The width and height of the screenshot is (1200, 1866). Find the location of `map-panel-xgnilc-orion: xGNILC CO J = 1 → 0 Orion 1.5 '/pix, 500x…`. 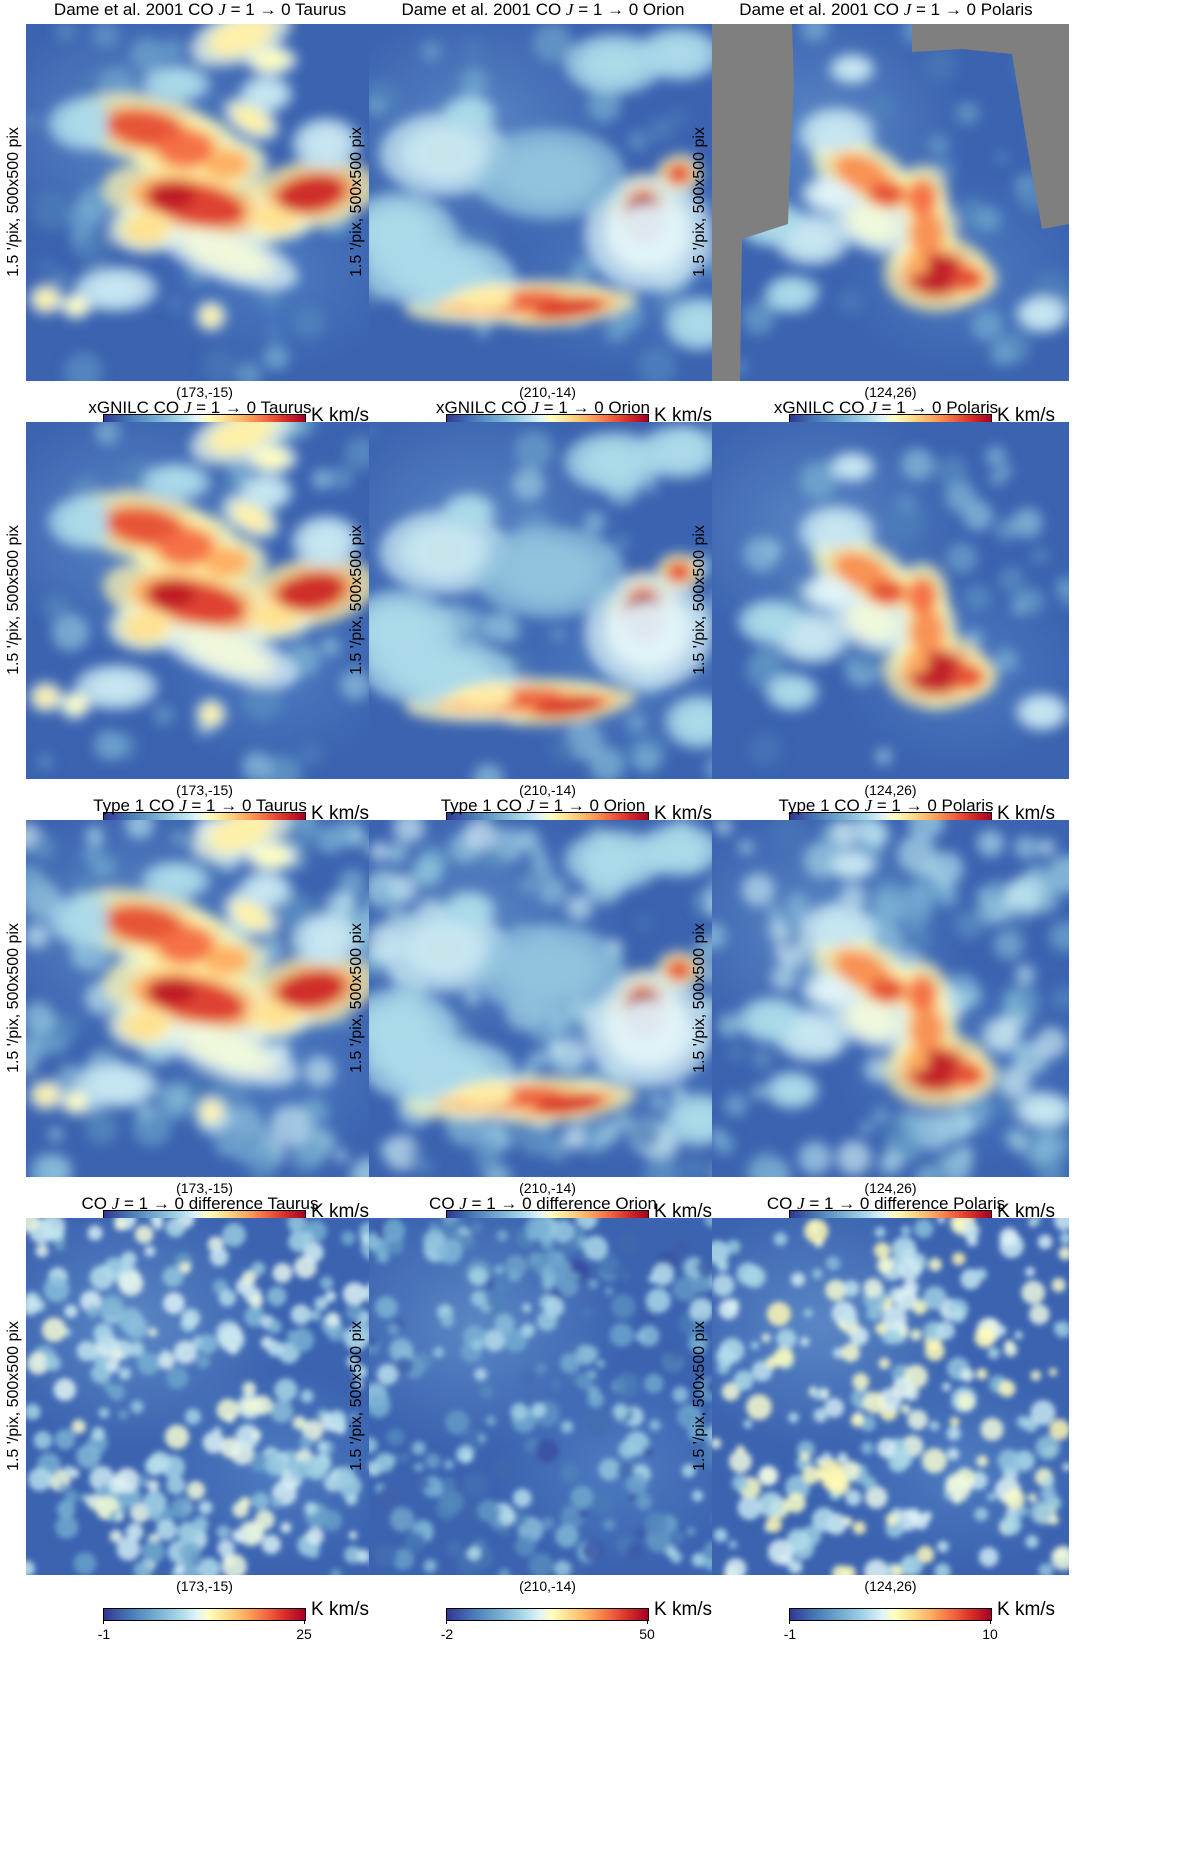

map-panel-xgnilc-orion: xGNILC CO J = 1 → 0 Orion 1.5 '/pix, 500x… is located at coordinates (543, 631).